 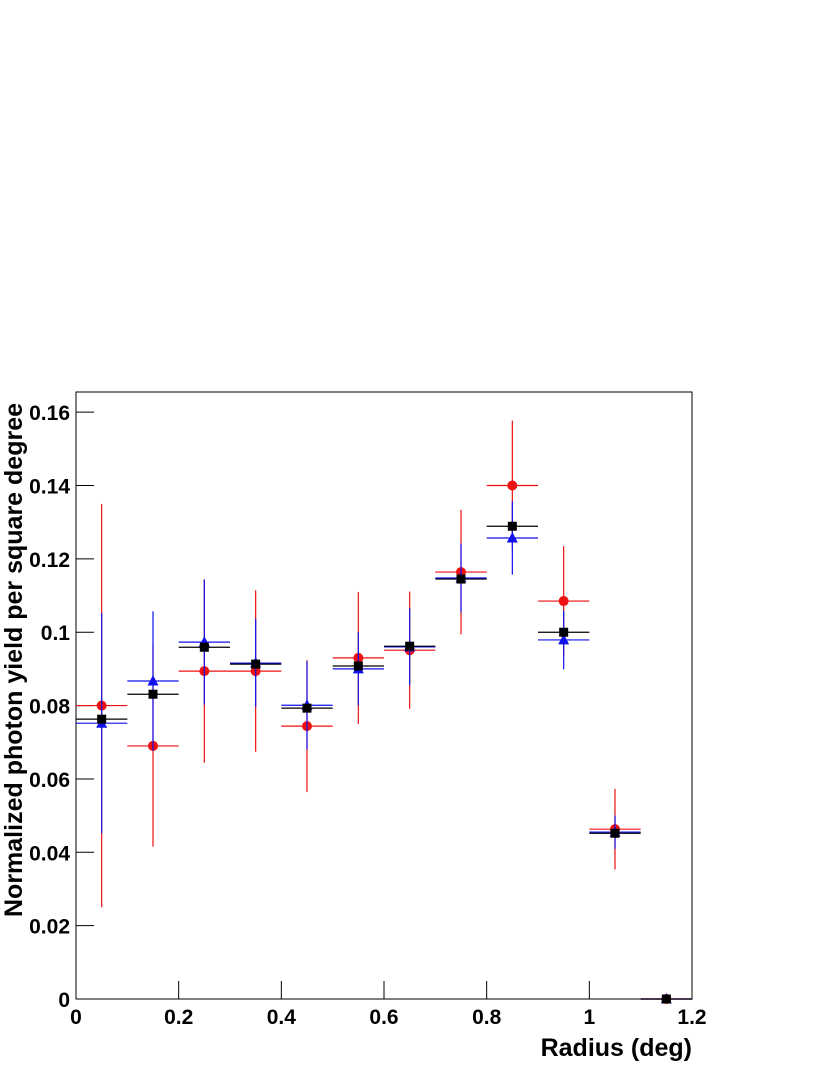 What do you see at coordinates (178, 1017) in the screenshot?
I see `x-tick-label: 0.2` at bounding box center [178, 1017].